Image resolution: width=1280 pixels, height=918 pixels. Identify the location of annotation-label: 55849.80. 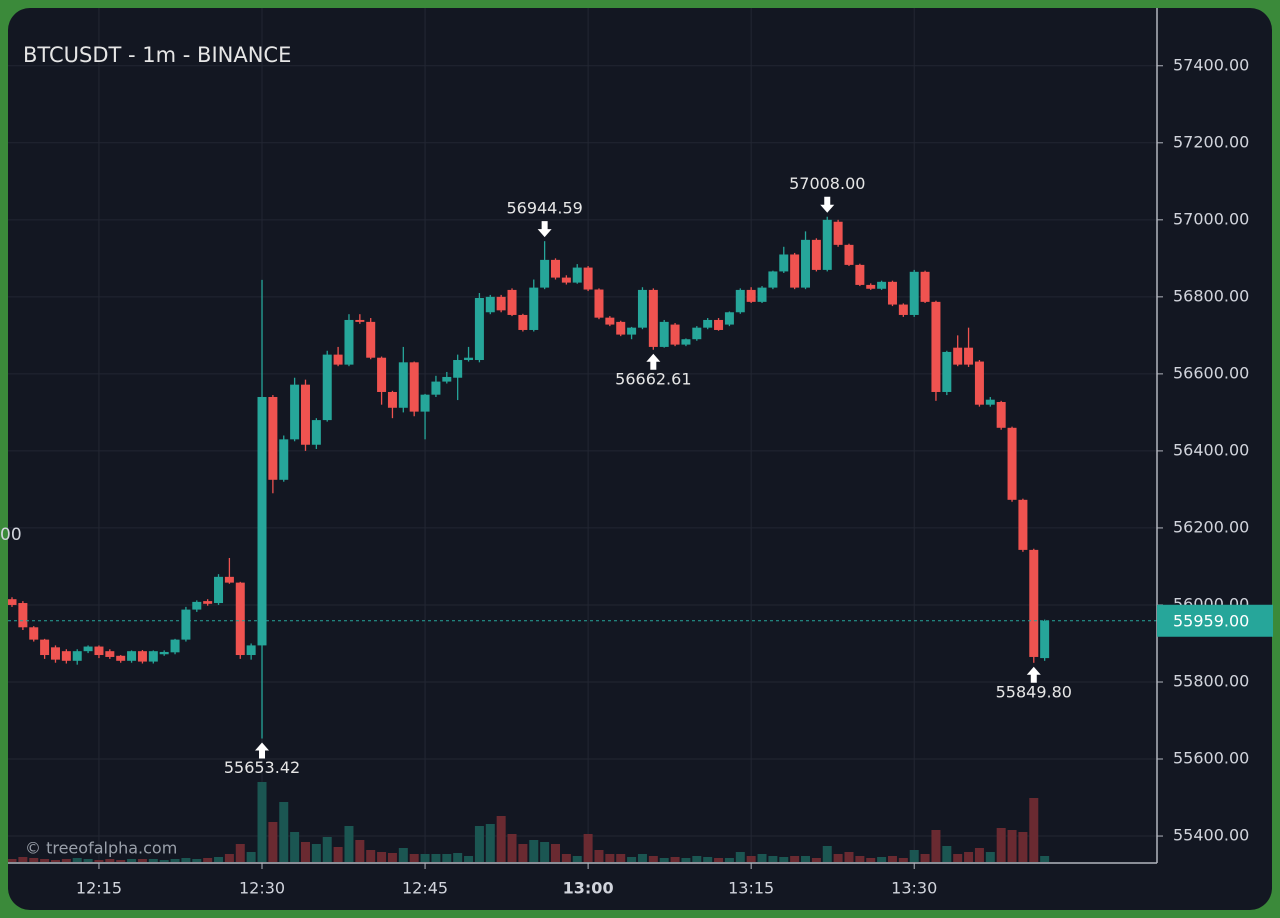
(1034, 691).